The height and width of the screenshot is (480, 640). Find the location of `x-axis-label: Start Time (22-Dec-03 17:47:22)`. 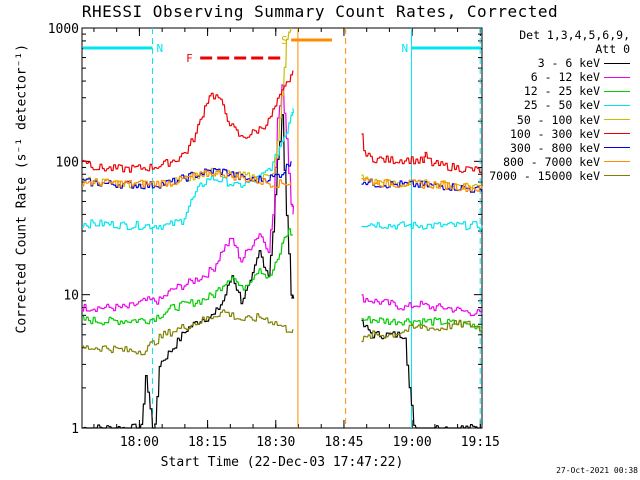

x-axis-label: Start Time (22-Dec-03 17:47:22) is located at coordinates (282, 462).